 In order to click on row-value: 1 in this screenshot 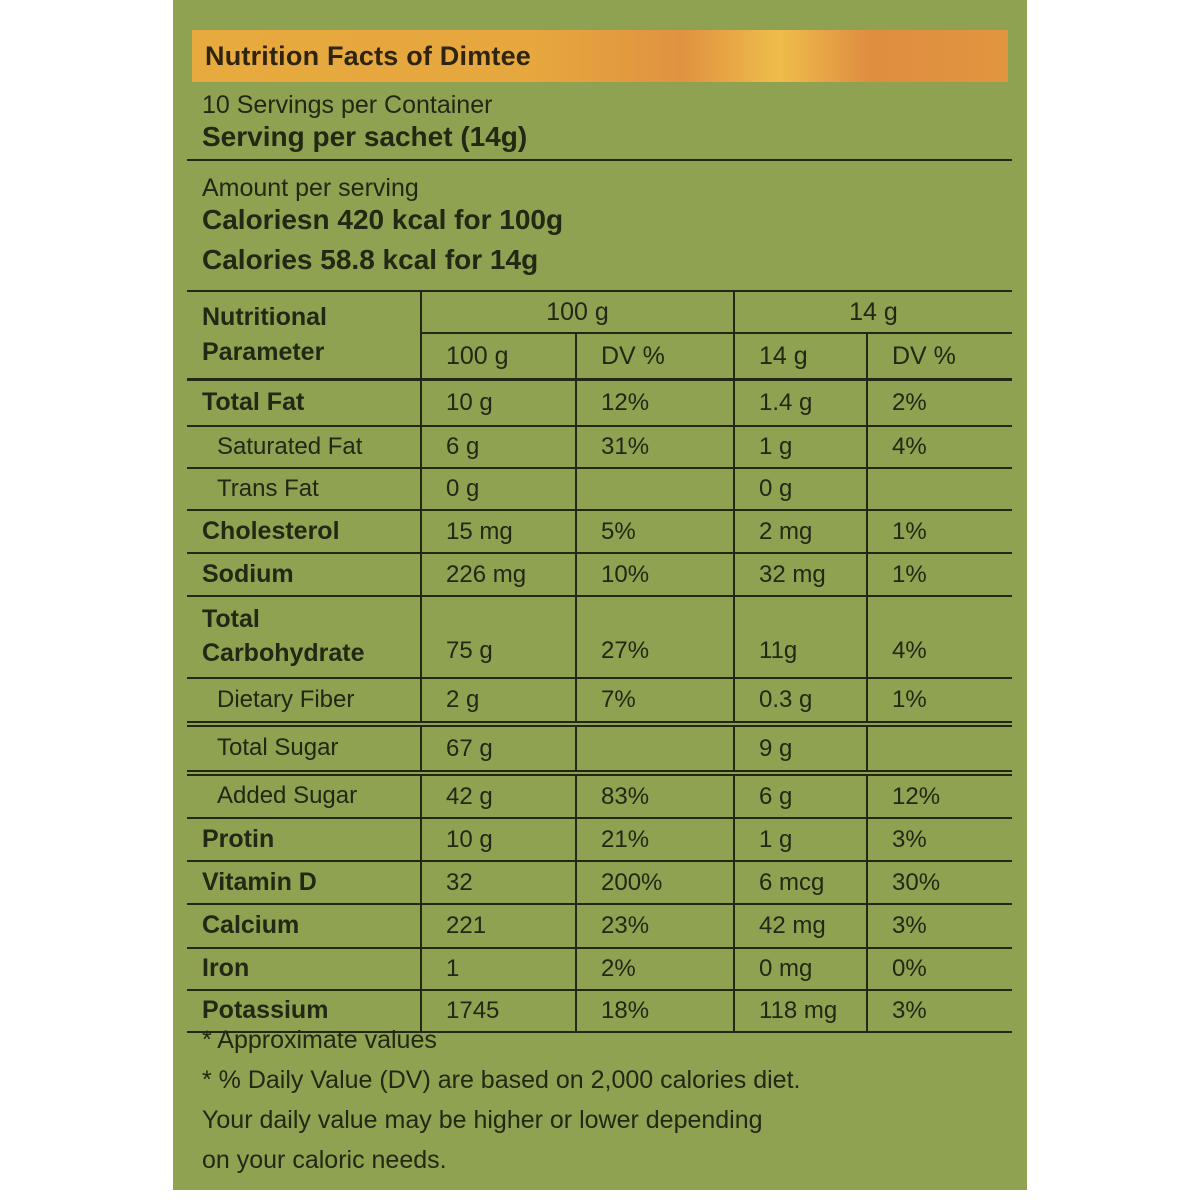, I will do `click(499, 969)`.